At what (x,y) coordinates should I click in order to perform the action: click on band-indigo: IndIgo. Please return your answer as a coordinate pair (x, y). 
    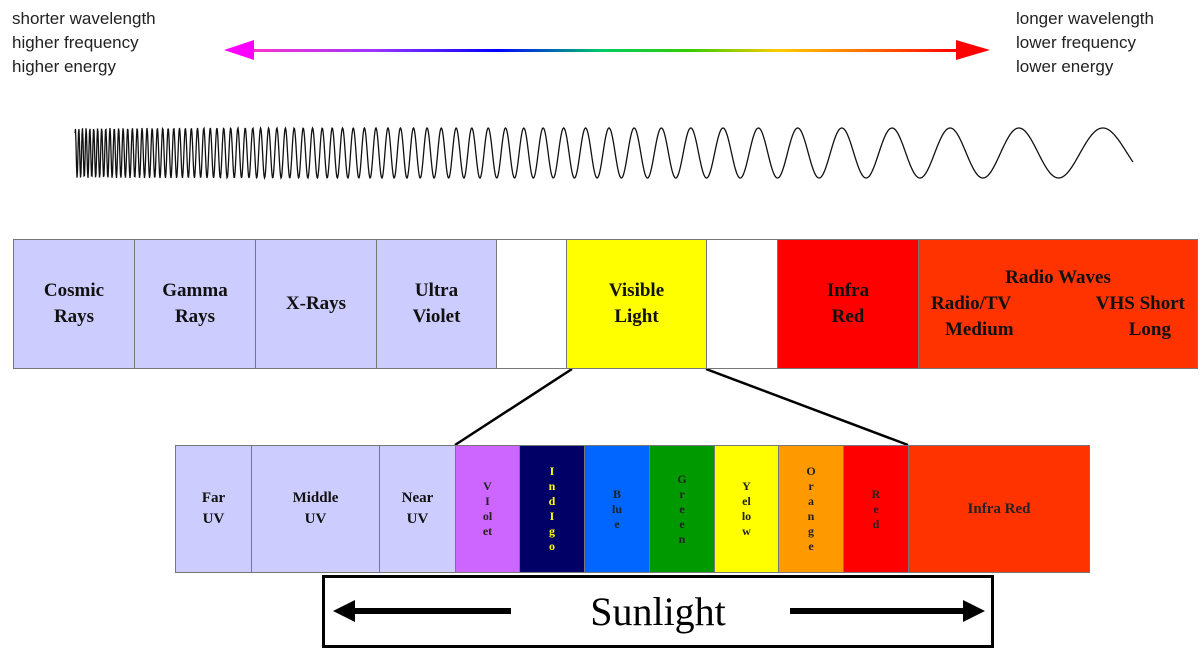
    Looking at the image, I should click on (552, 509).